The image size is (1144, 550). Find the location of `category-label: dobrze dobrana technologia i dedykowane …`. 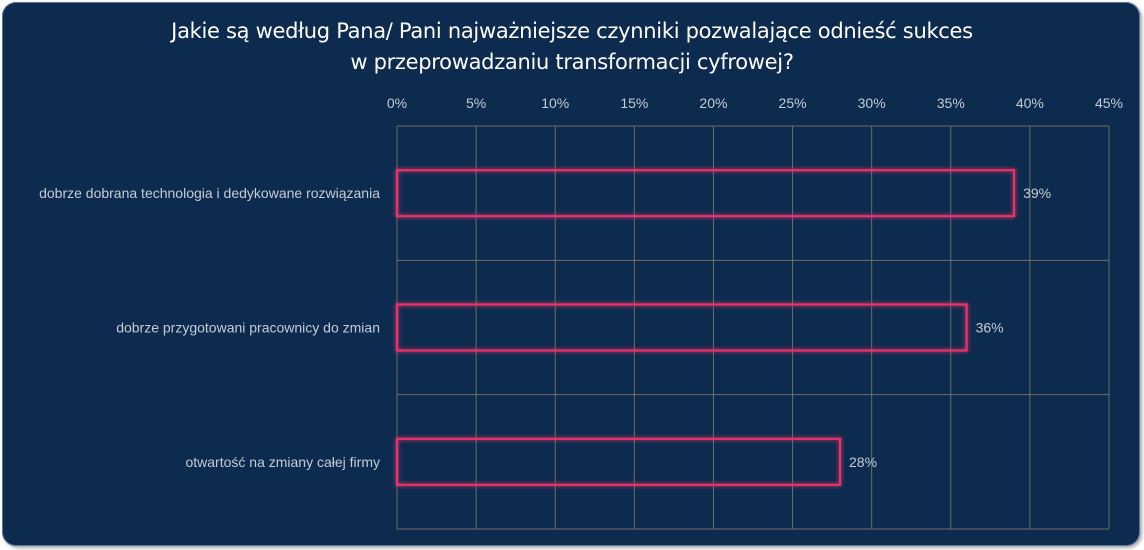

category-label: dobrze dobrana technologia i dedykowane … is located at coordinates (209, 193).